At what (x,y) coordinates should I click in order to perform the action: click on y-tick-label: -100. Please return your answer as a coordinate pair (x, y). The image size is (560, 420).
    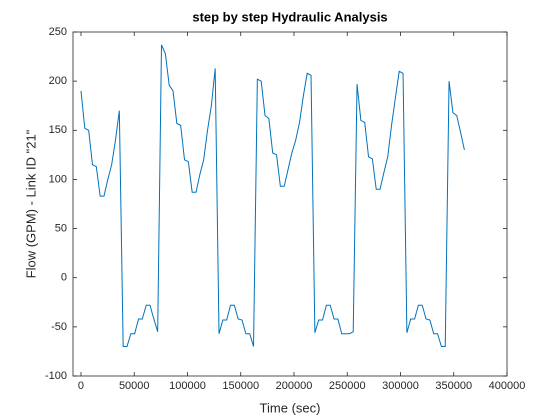
    Looking at the image, I should click on (56, 376).